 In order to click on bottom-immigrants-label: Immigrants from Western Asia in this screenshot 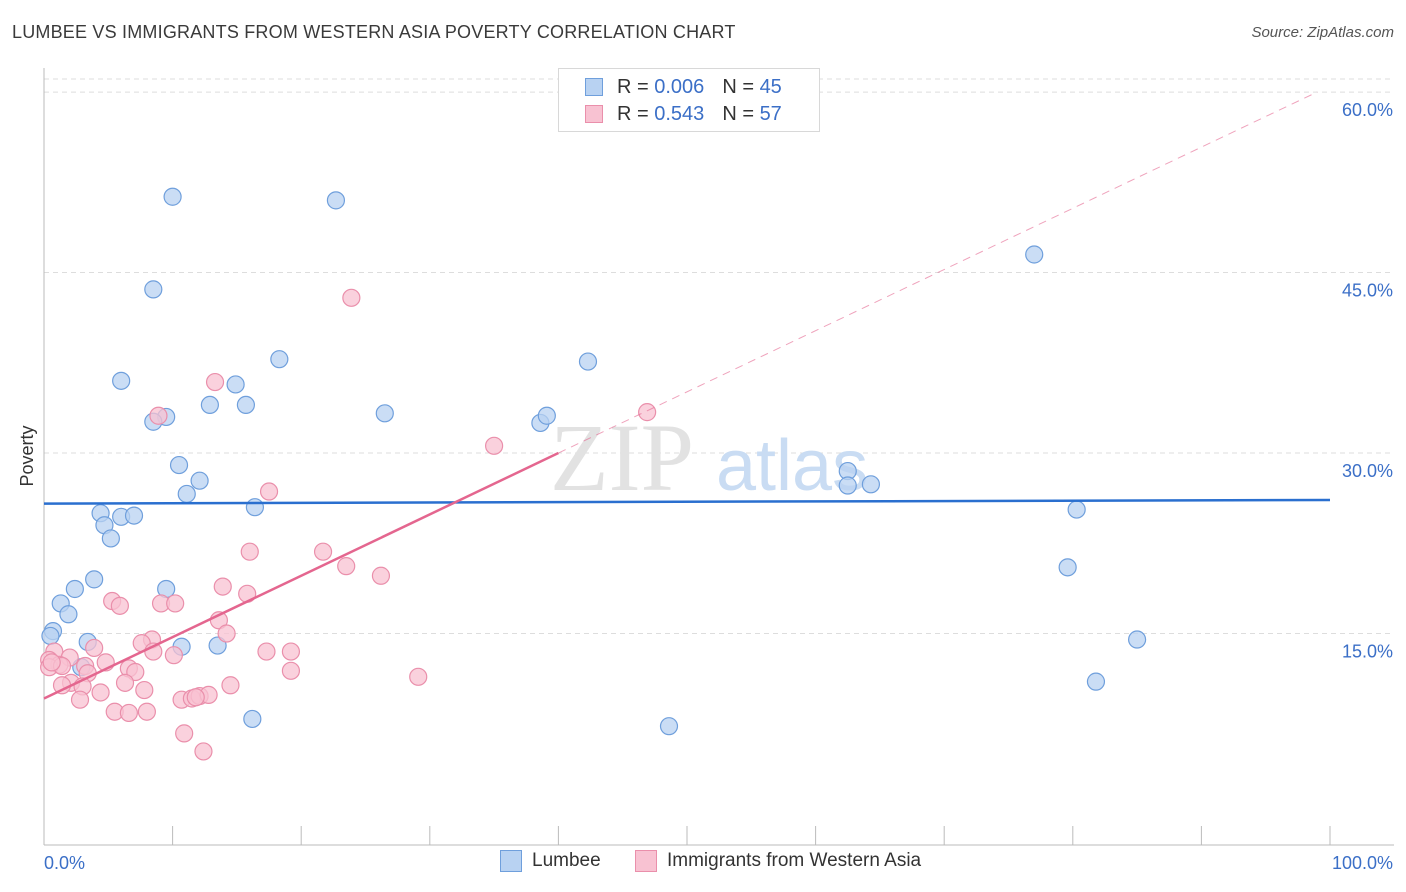, I will do `click(794, 860)`.